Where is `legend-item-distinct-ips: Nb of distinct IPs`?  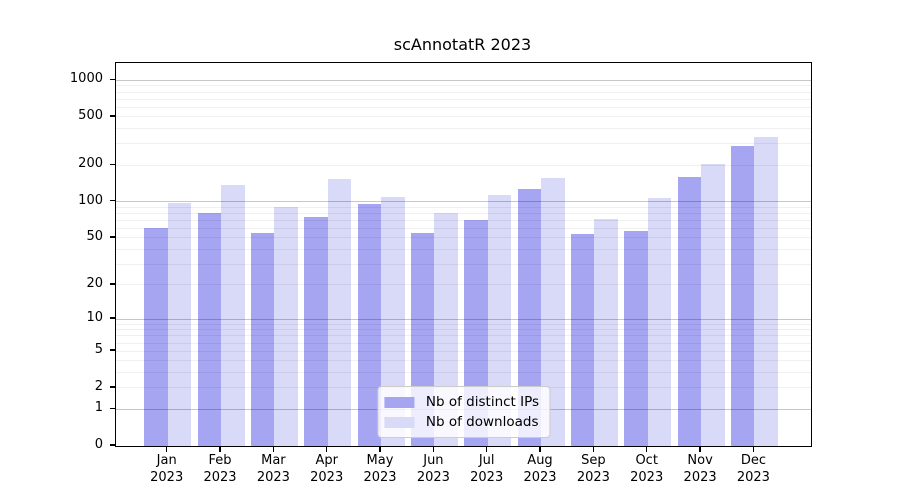 legend-item-distinct-ips: Nb of distinct IPs is located at coordinates (461, 402).